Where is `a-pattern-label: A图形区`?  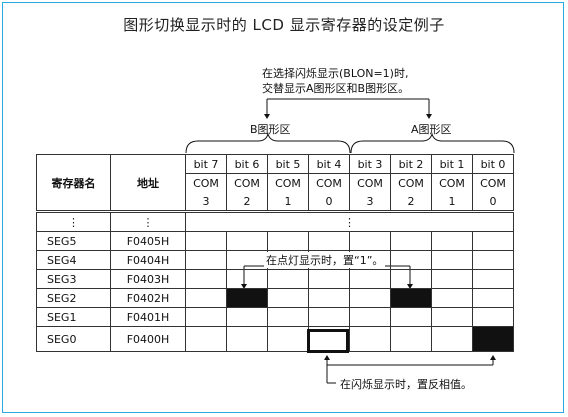 a-pattern-label: A图形区 is located at coordinates (431, 129).